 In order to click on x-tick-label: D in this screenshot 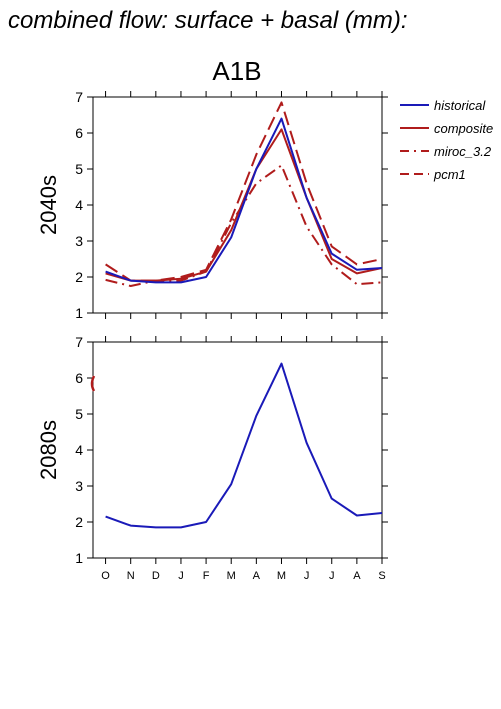, I will do `click(156, 576)`.